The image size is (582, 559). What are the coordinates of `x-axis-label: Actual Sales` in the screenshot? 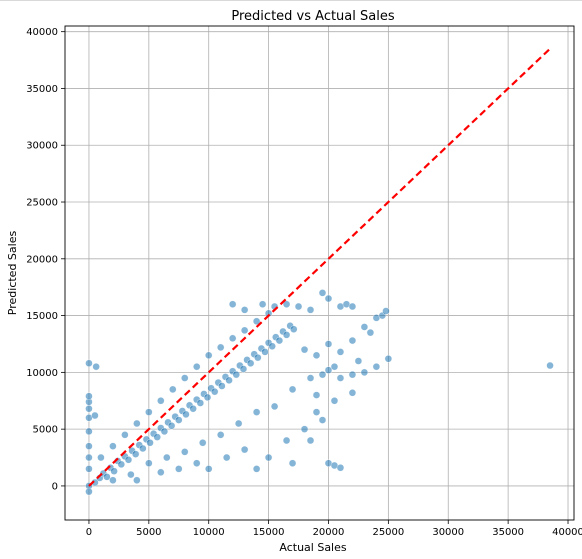 It's located at (313, 547).